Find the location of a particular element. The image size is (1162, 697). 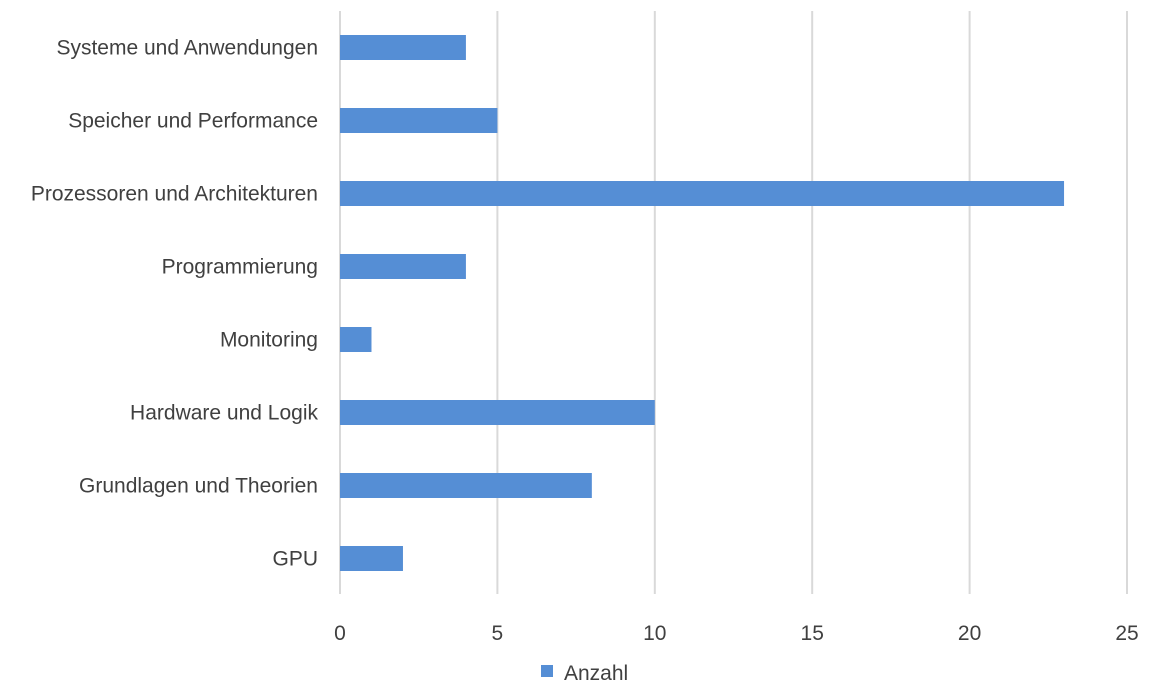

legend: Anzahl is located at coordinates (584, 673).